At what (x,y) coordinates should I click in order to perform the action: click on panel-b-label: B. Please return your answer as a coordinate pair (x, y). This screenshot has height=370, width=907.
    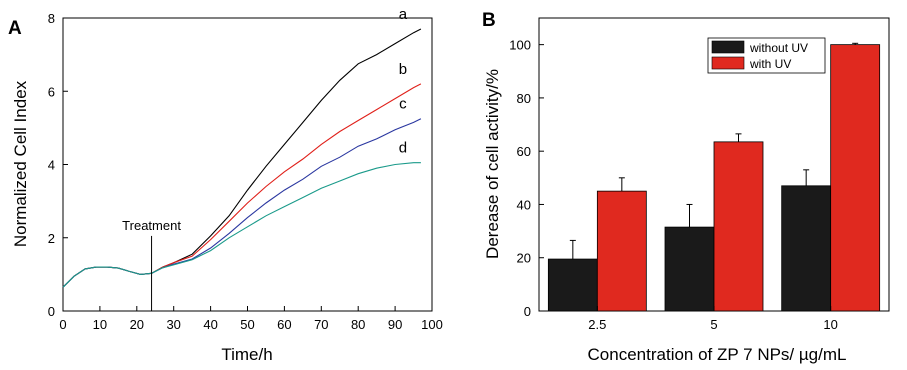
    Looking at the image, I should click on (489, 20).